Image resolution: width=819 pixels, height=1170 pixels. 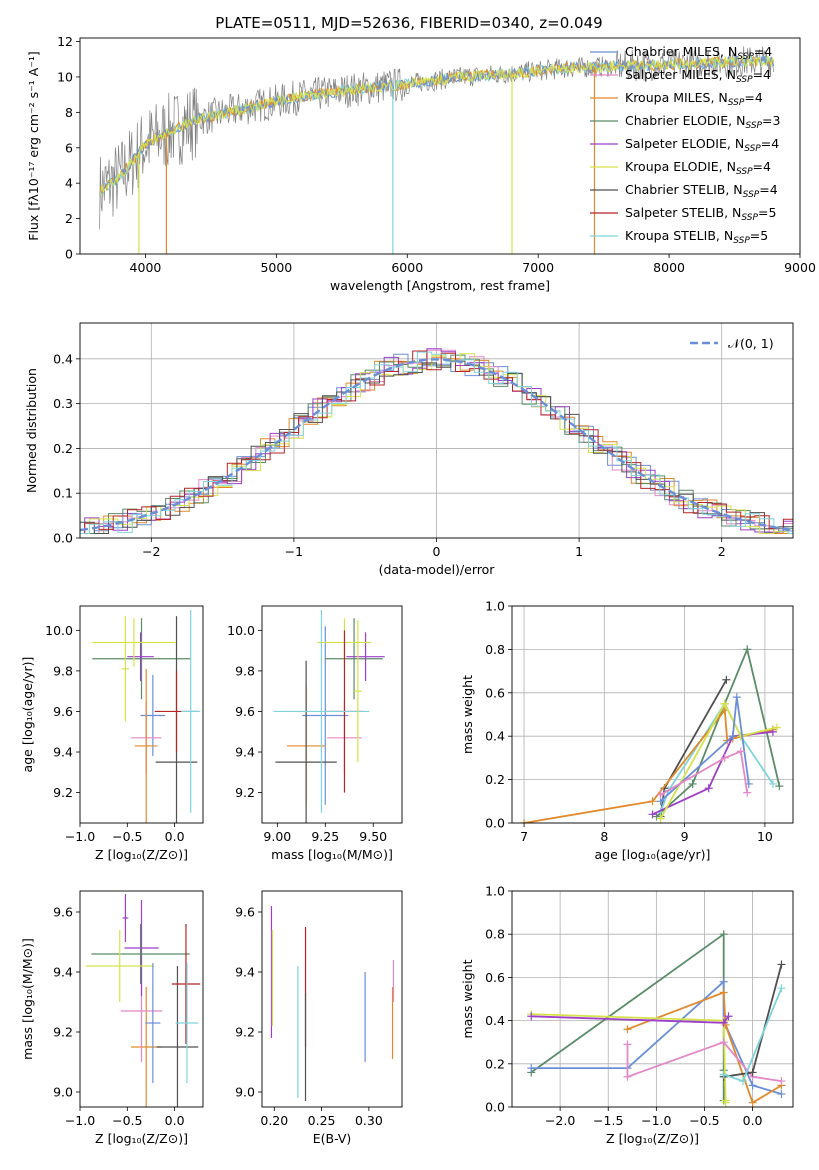 I want to click on y-tick-label: 6, so click(x=69, y=147).